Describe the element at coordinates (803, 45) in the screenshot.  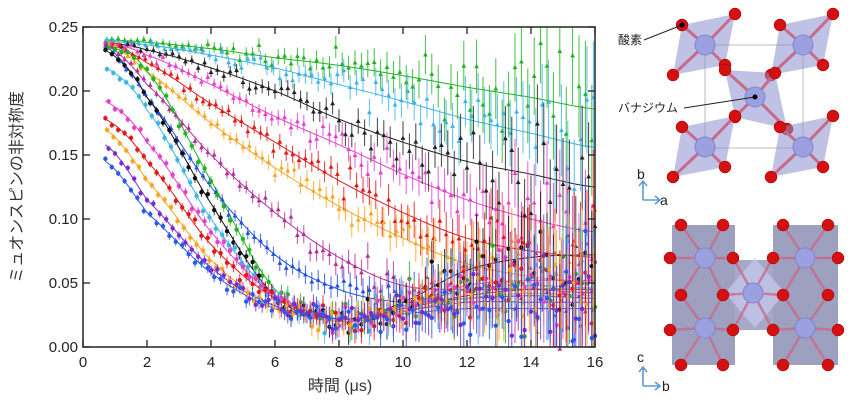
I see `vanadium-atom` at that location.